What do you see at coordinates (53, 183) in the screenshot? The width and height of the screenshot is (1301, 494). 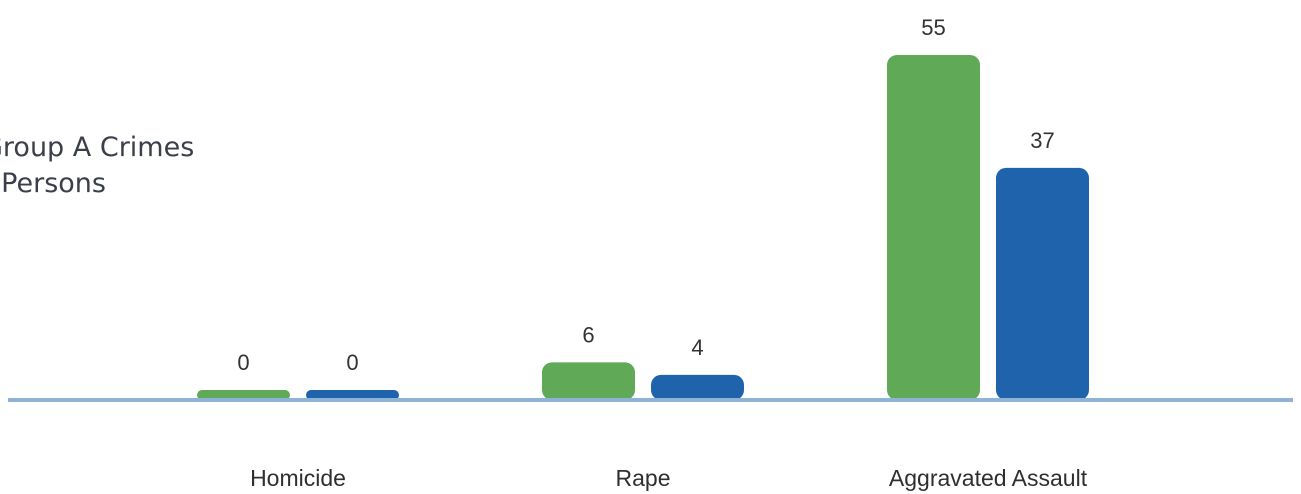 I see `chart-title-line-2: t Persons` at bounding box center [53, 183].